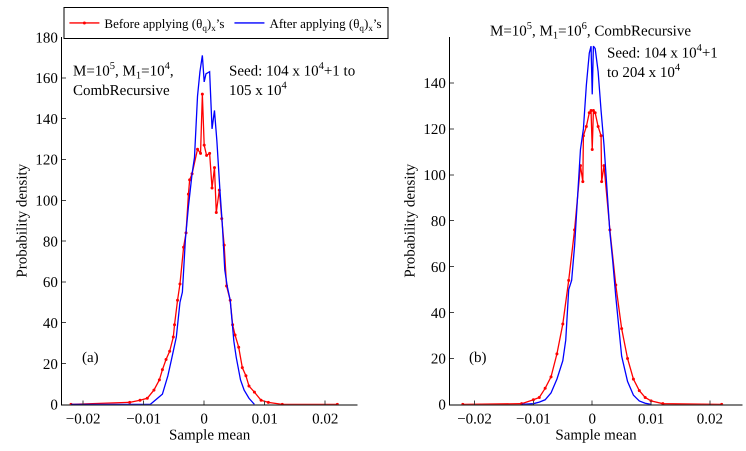 The width and height of the screenshot is (746, 451). What do you see at coordinates (123, 80) in the screenshot?
I see `annotation: M=10$^{5}$, M$_{1}$=10$^{4}$, CombRecursive` at bounding box center [123, 80].